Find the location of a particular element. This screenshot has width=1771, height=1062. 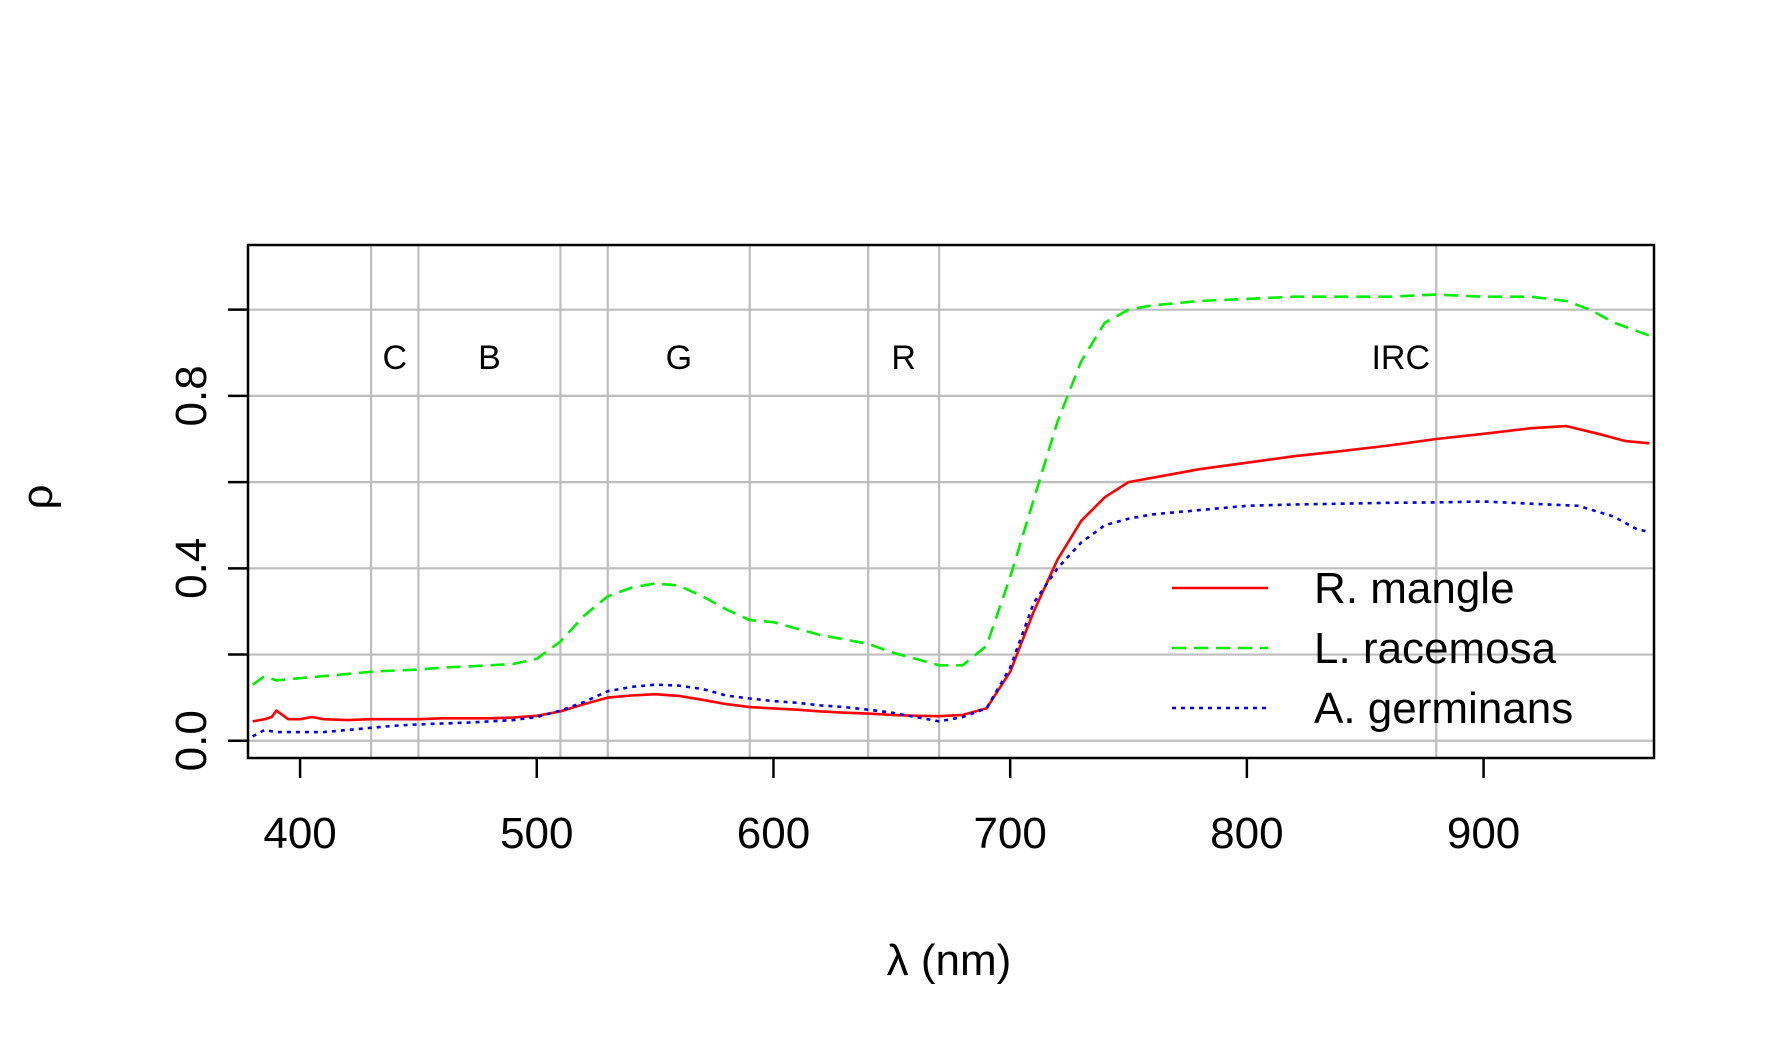

x-tick-label: 800 is located at coordinates (1246, 833).